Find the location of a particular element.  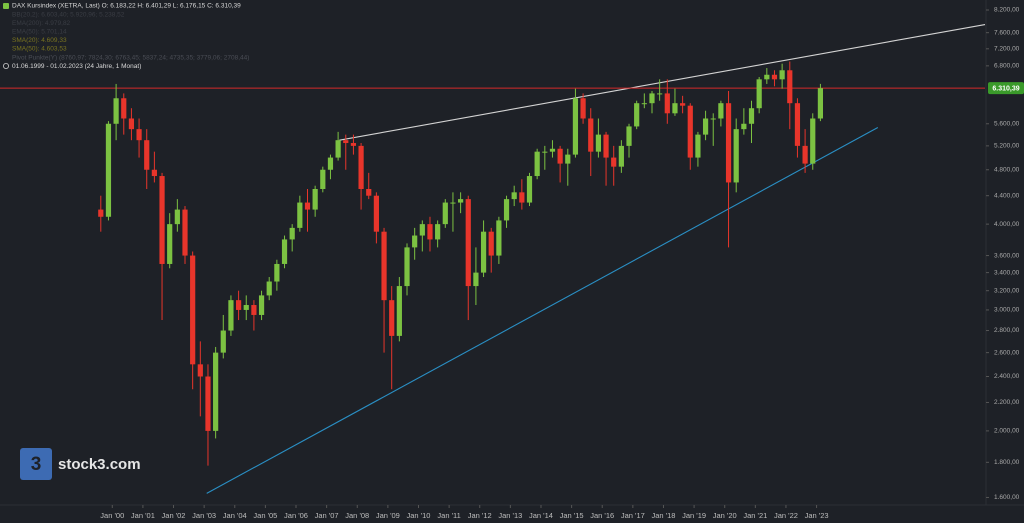

y-tick-label: 8.200,00 is located at coordinates (1007, 10).